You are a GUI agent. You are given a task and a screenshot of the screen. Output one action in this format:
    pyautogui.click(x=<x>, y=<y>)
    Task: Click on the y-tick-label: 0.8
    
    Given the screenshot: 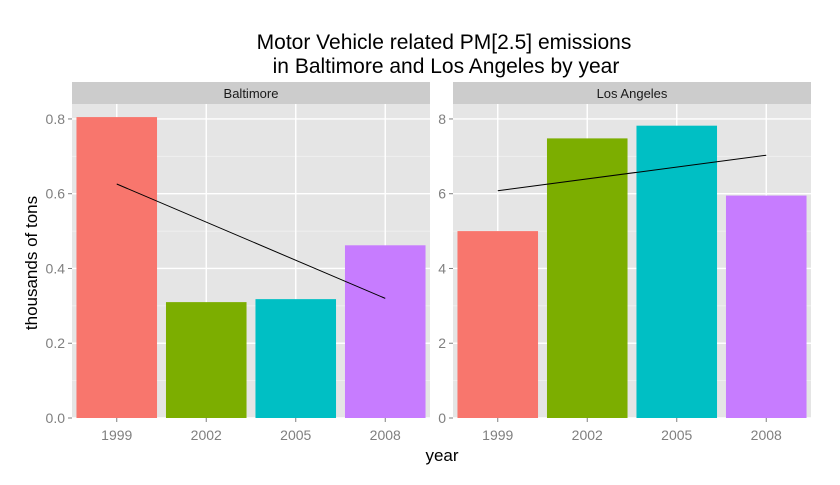 What is the action you would take?
    pyautogui.click(x=56, y=119)
    